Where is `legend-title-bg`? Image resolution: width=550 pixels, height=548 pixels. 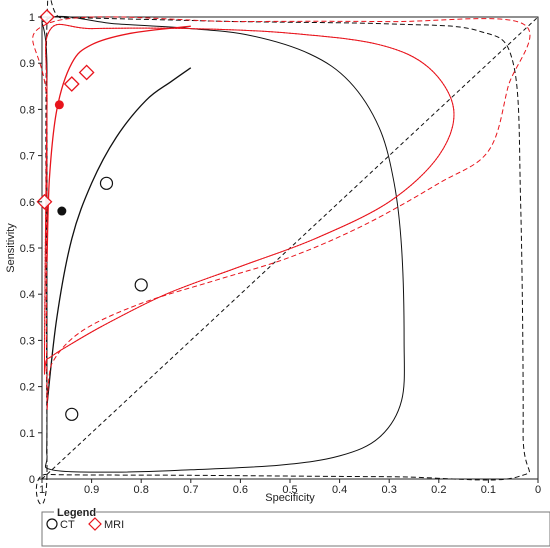
legend-title-bg is located at coordinates (75, 512).